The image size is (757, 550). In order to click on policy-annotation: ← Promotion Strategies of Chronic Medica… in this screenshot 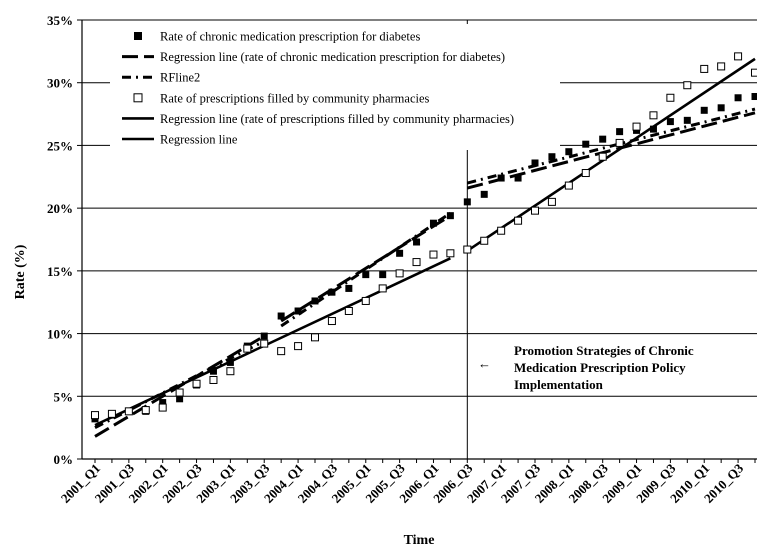, I will do `click(586, 367)`.